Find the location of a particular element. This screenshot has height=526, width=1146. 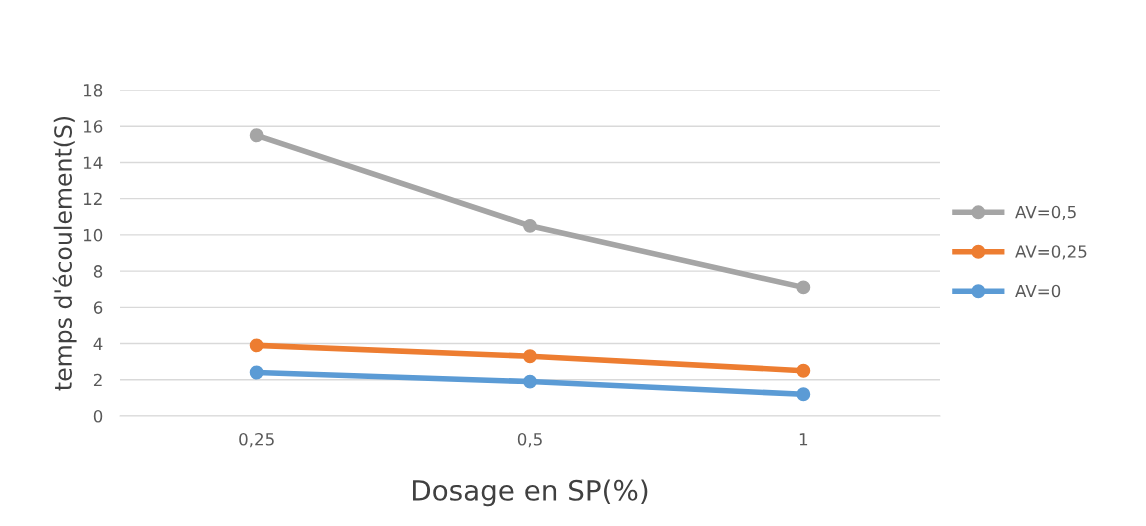

y-tick-label: 10 is located at coordinates (93, 235).